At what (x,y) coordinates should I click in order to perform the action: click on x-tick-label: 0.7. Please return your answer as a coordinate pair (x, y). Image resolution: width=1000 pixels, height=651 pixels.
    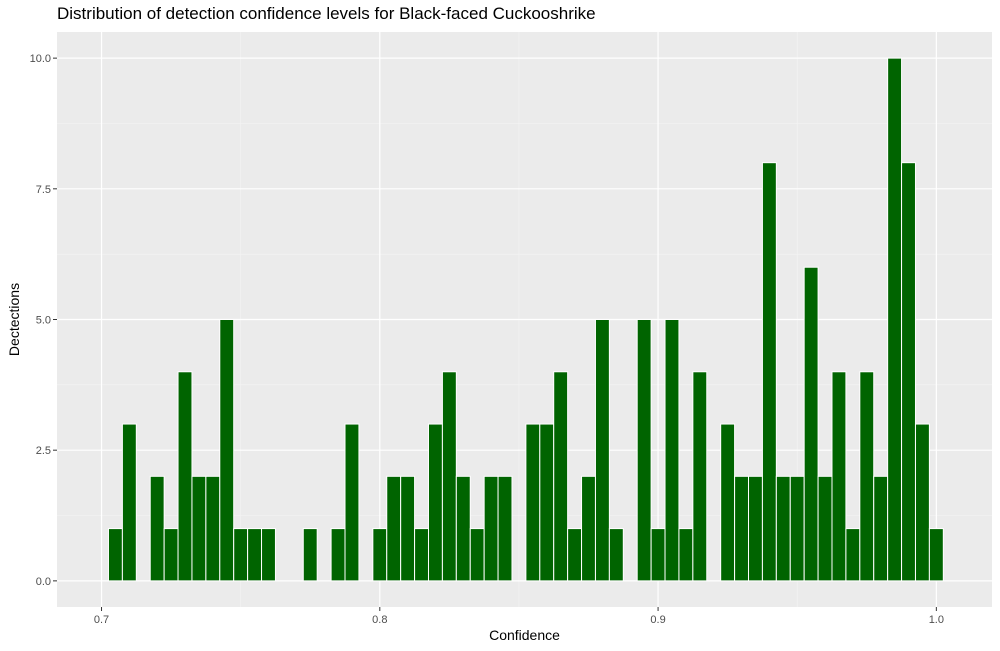
    Looking at the image, I should click on (101, 620).